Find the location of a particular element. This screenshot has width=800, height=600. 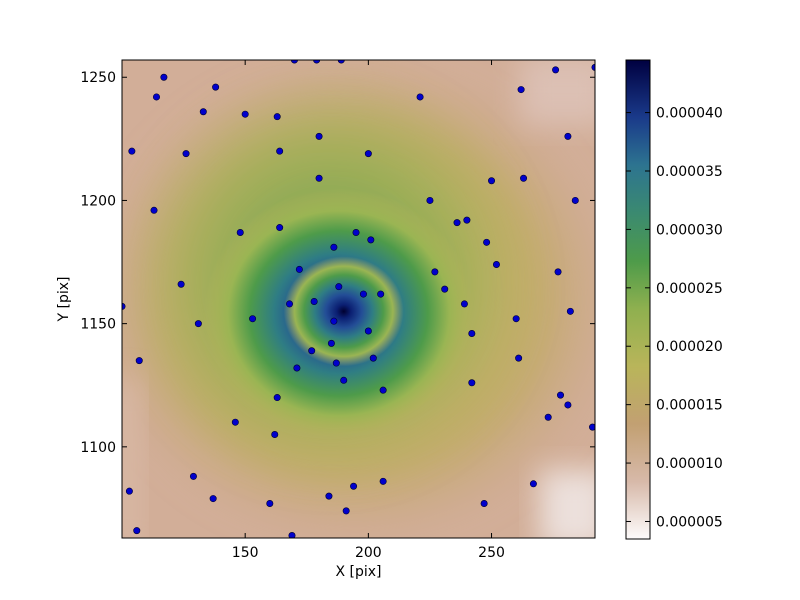

colorbar-tick-label: 0.000005 is located at coordinates (689, 522).